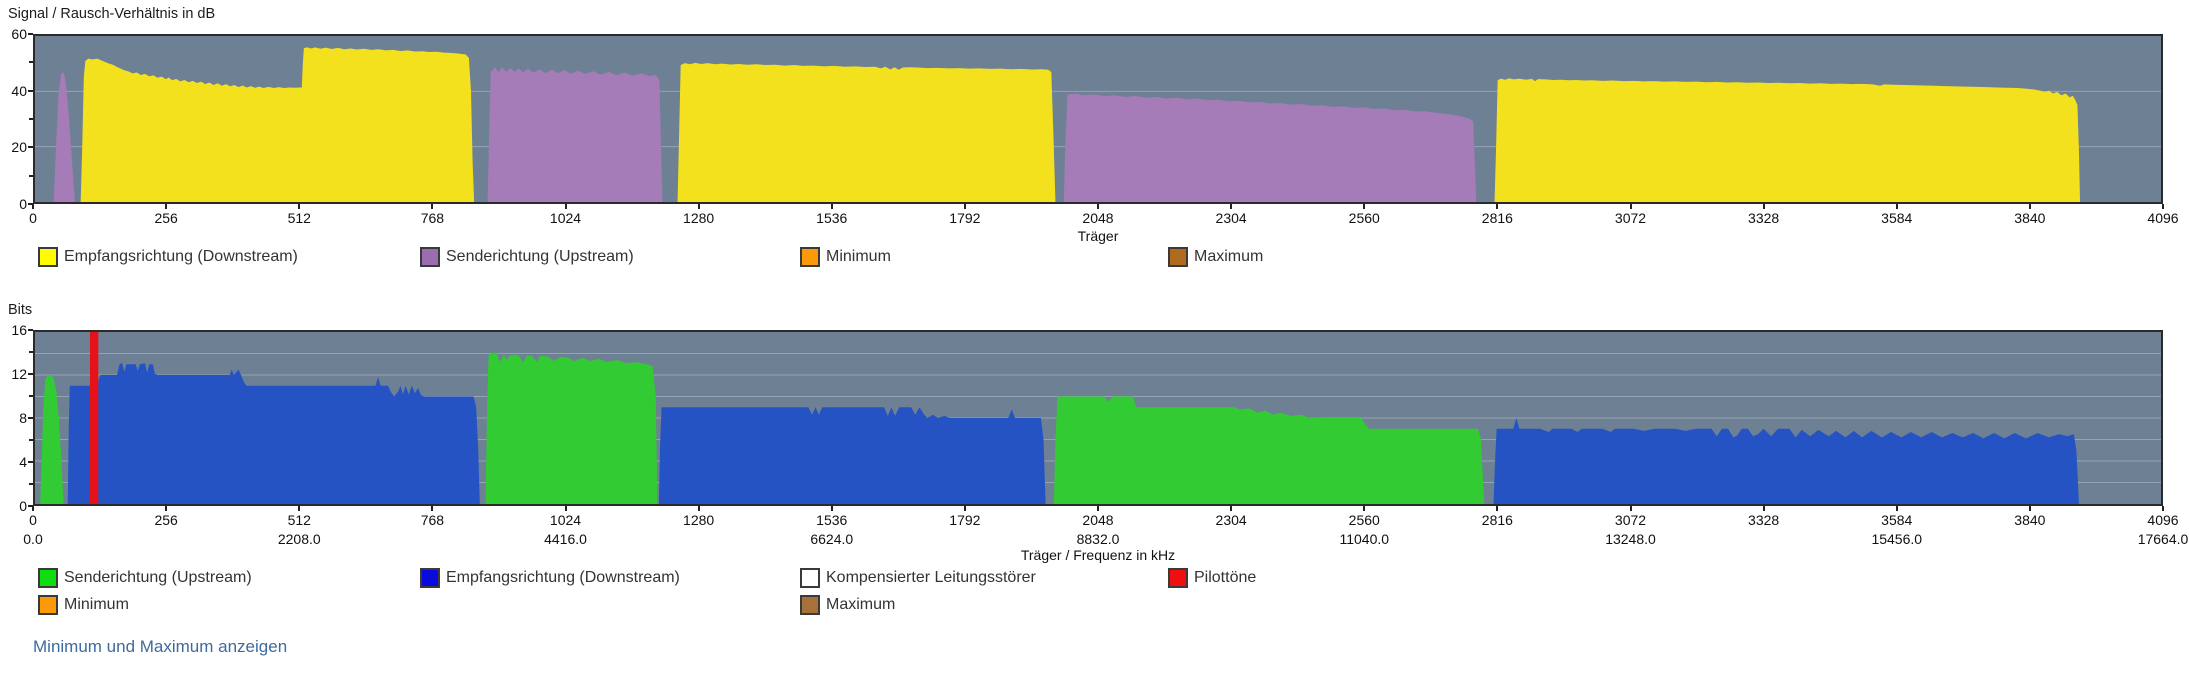  Describe the element at coordinates (1497, 520) in the screenshot. I see `x-tick-label: 2816` at that location.